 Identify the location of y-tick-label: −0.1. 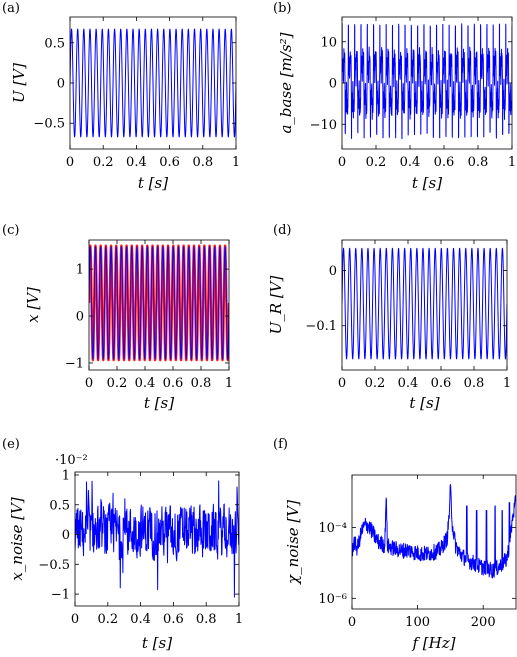
(321, 326).